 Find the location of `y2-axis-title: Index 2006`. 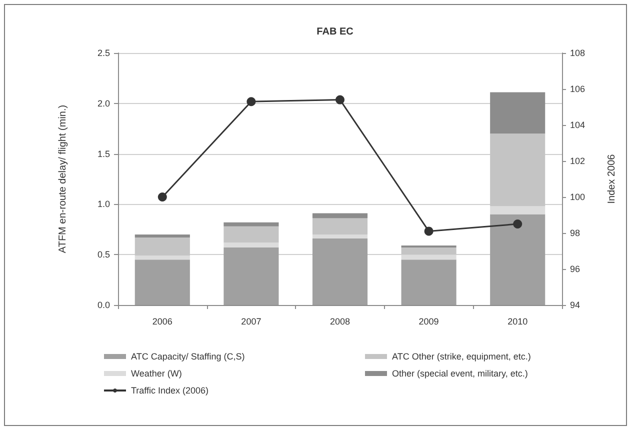

y2-axis-title: Index 2006 is located at coordinates (612, 179).